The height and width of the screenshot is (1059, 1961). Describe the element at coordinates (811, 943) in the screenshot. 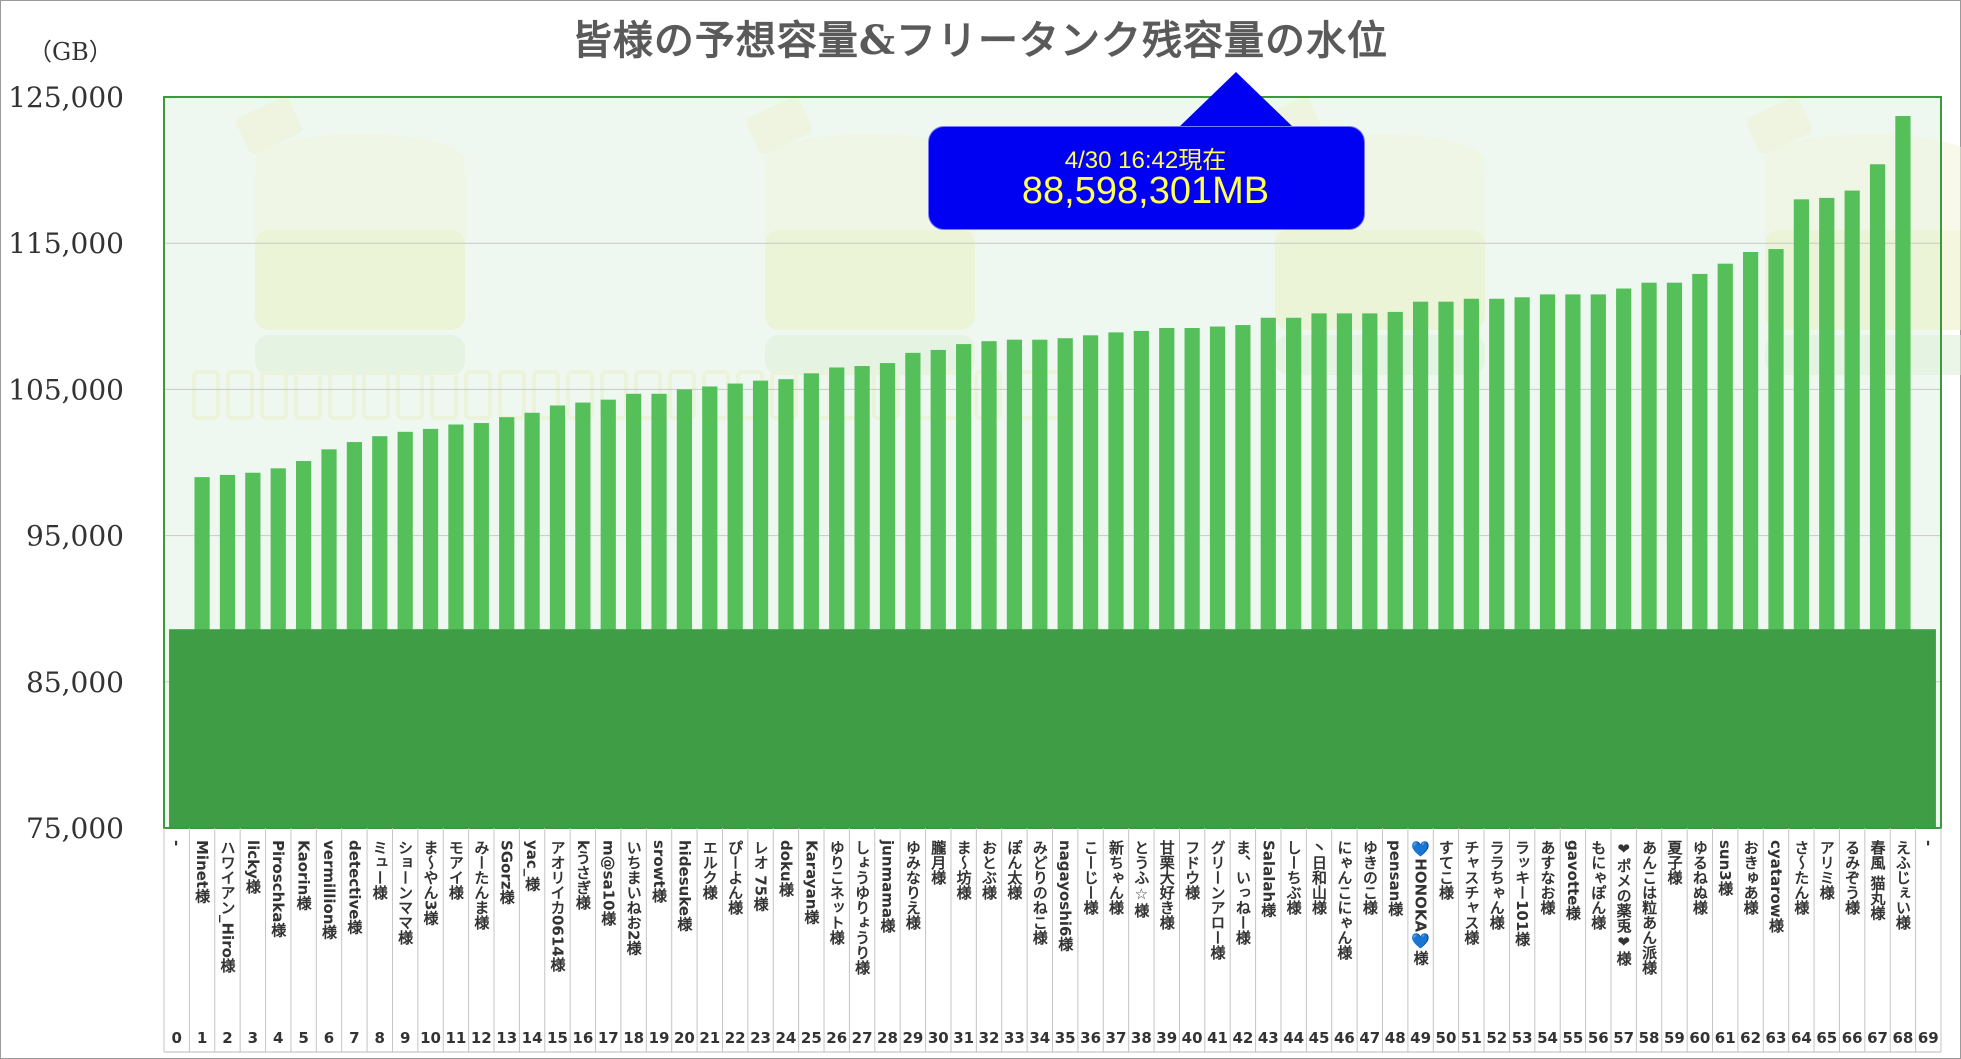

I see `category-cell: Karayan様 25` at that location.